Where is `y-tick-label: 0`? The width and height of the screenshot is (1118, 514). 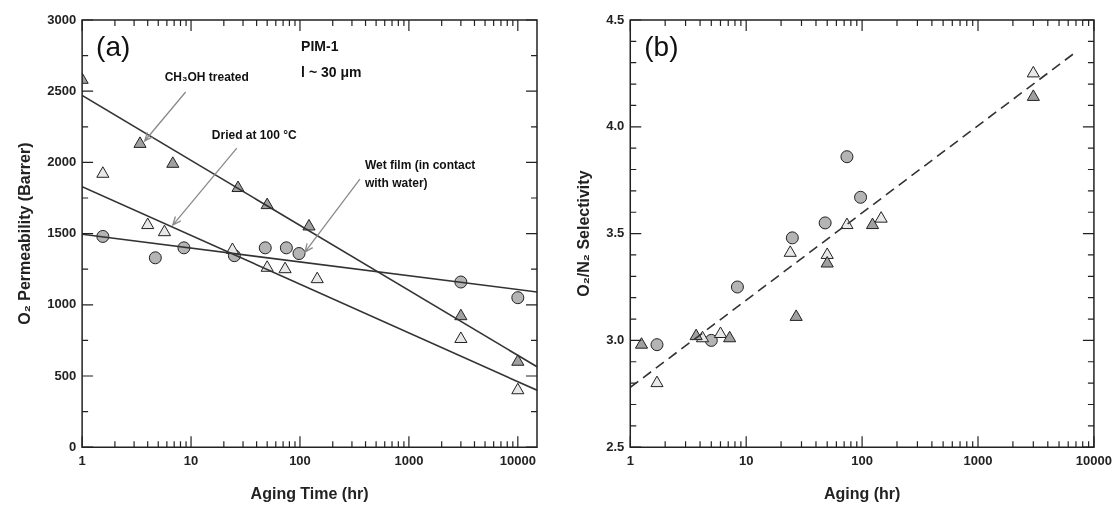
y-tick-label: 0 is located at coordinates (72, 446).